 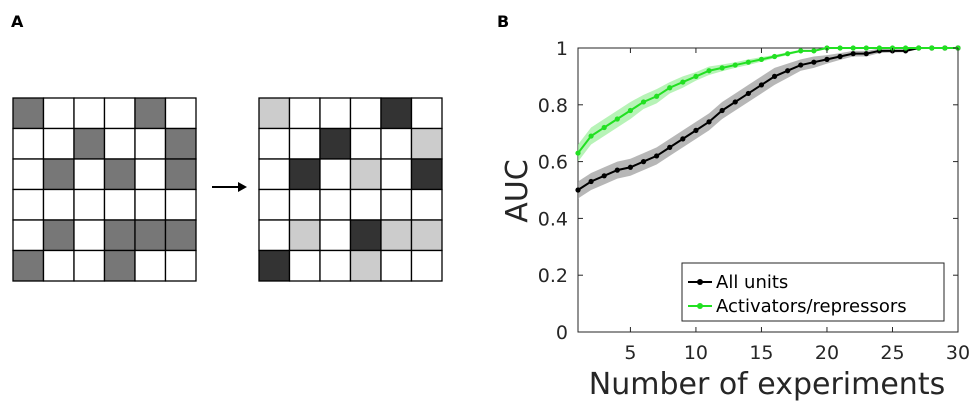 What do you see at coordinates (553, 219) in the screenshot?
I see `y-tick-label: 0.4` at bounding box center [553, 219].